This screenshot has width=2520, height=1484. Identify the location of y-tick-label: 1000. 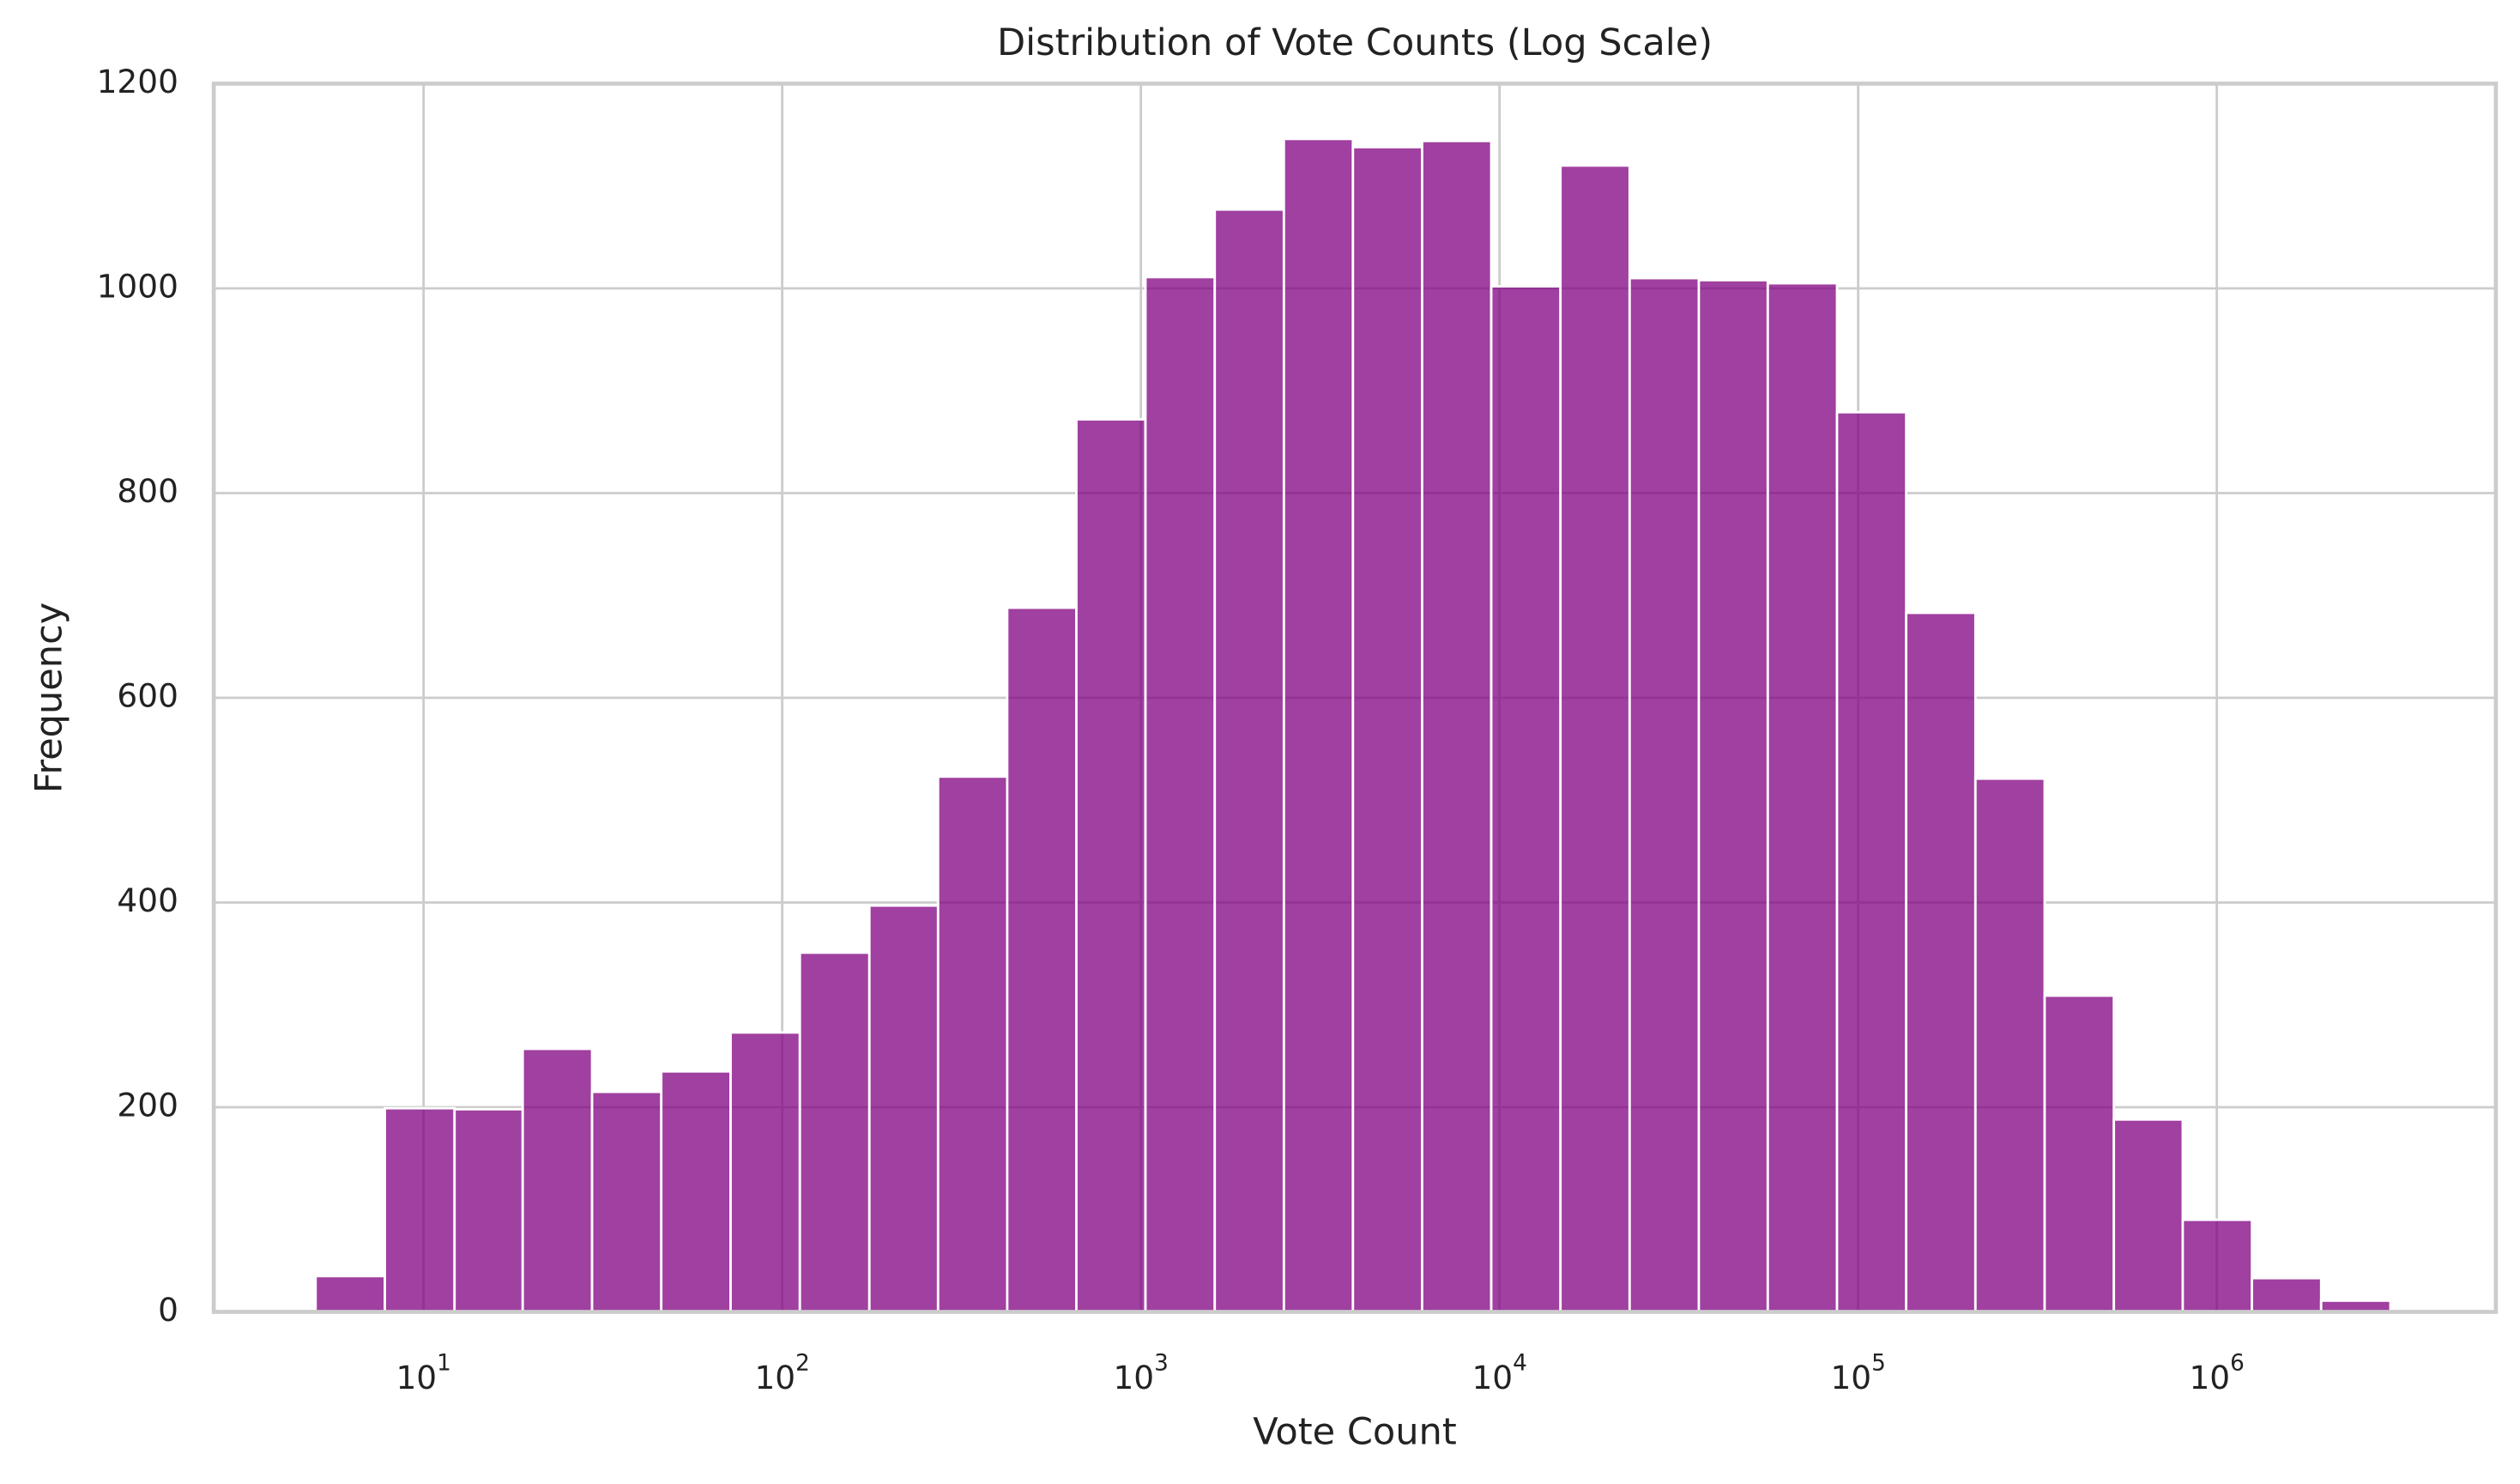
(137, 286).